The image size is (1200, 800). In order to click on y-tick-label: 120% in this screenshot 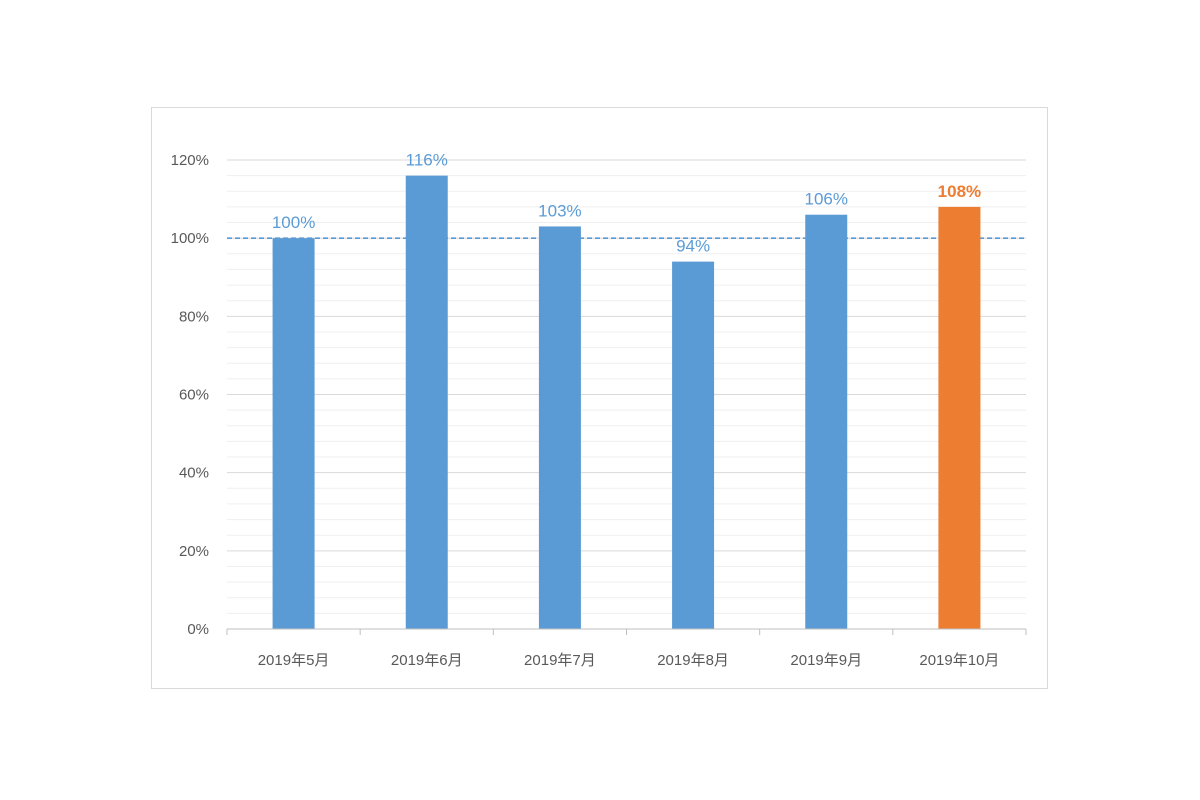, I will do `click(190, 160)`.